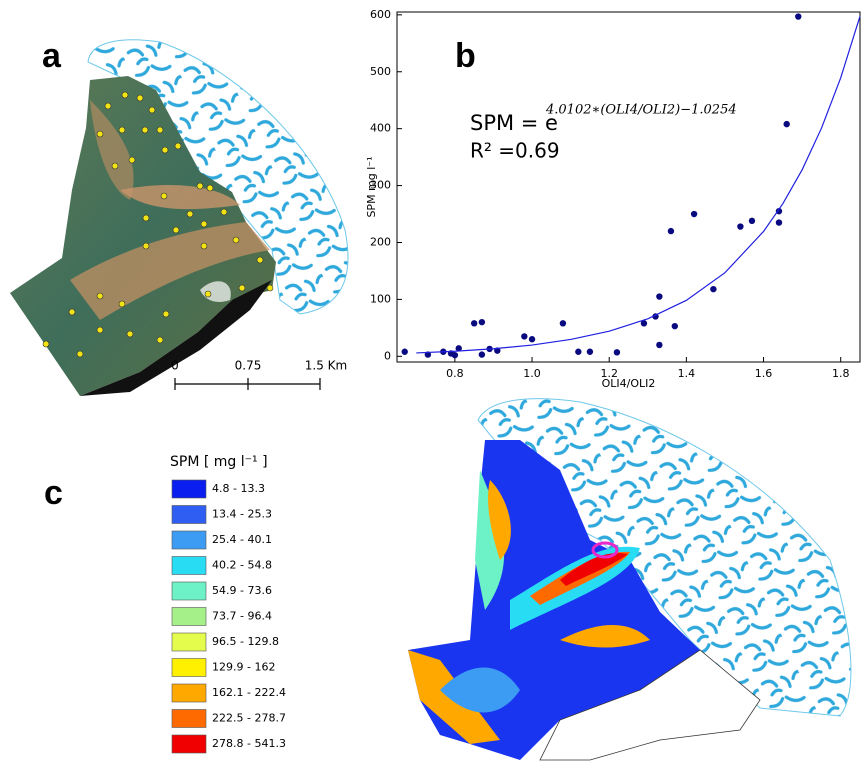 The width and height of the screenshot is (863, 761). Describe the element at coordinates (380, 71) in the screenshot. I see `y-tick-label: 500` at that location.